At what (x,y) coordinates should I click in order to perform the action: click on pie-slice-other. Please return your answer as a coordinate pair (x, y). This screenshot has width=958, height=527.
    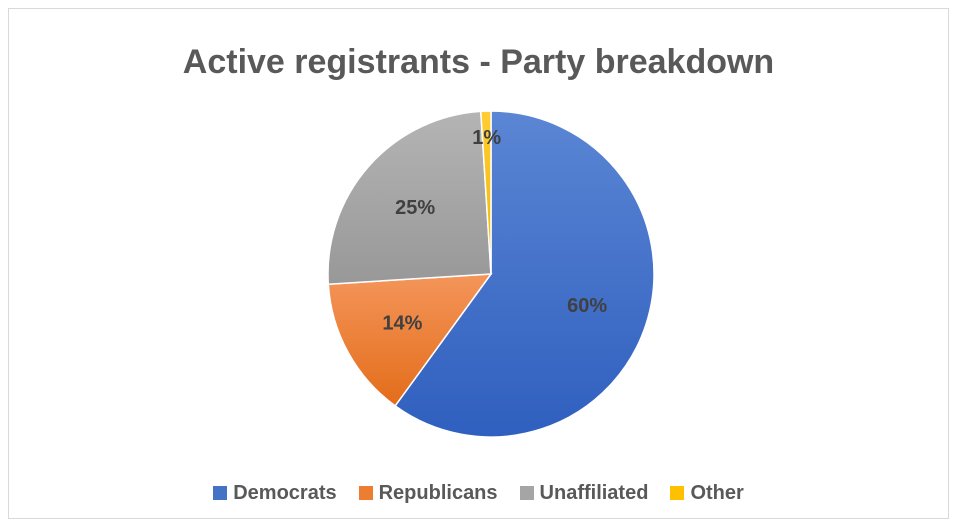
    Looking at the image, I should click on (485, 192).